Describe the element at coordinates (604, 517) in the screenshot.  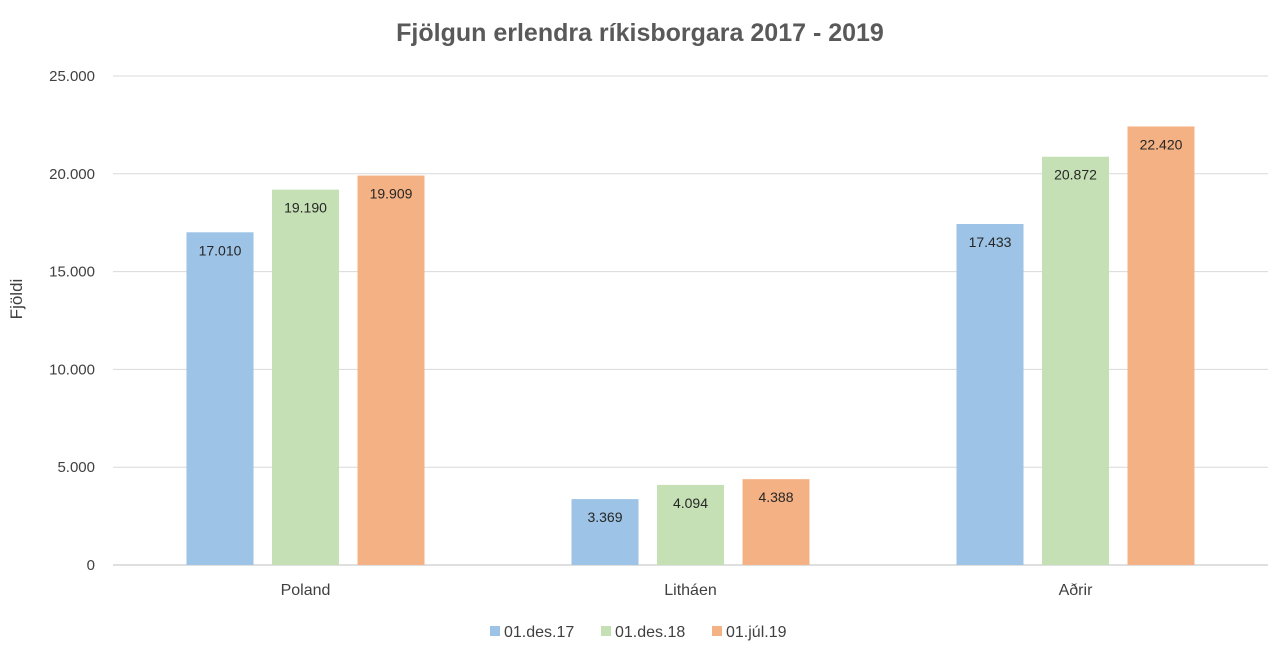
I see `data-label: 3.369` at that location.